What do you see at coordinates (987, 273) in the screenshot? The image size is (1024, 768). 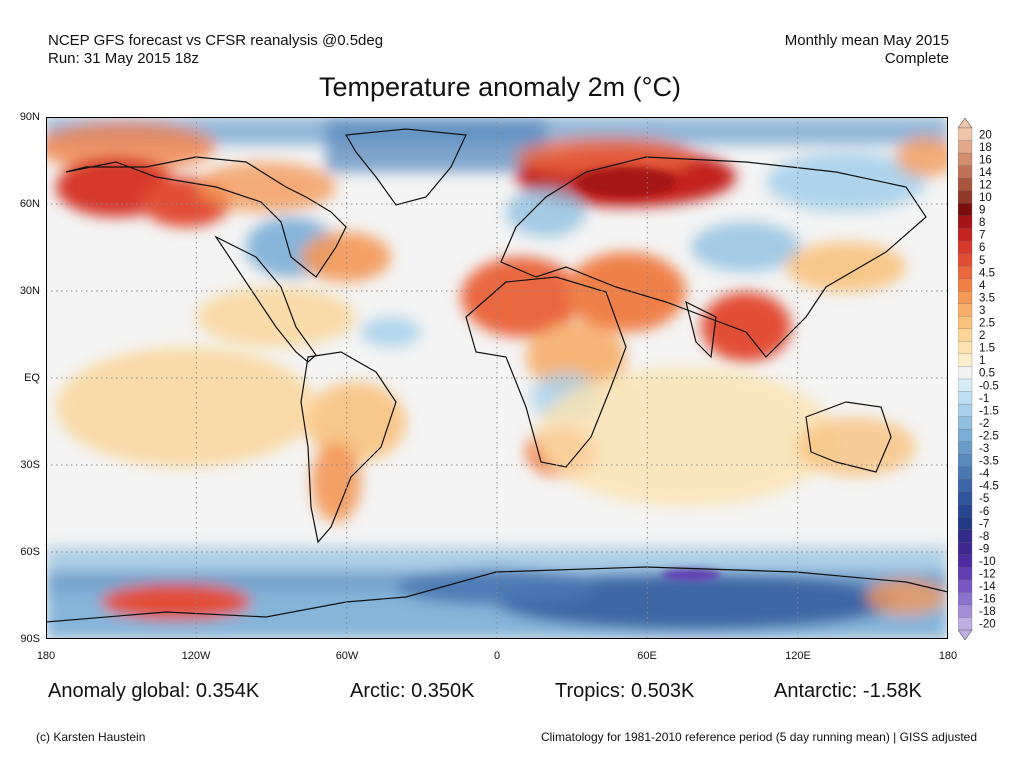 I see `colorbar-label: 4.5` at bounding box center [987, 273].